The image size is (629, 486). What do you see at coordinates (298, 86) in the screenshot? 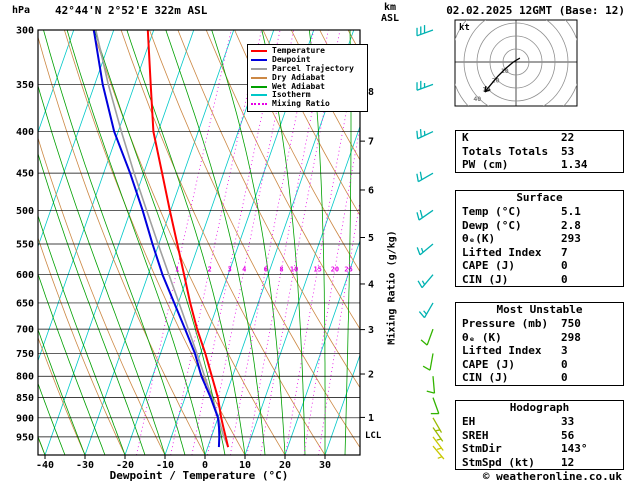
I see `legend-label: Wet Adiabat` at bounding box center [298, 86].